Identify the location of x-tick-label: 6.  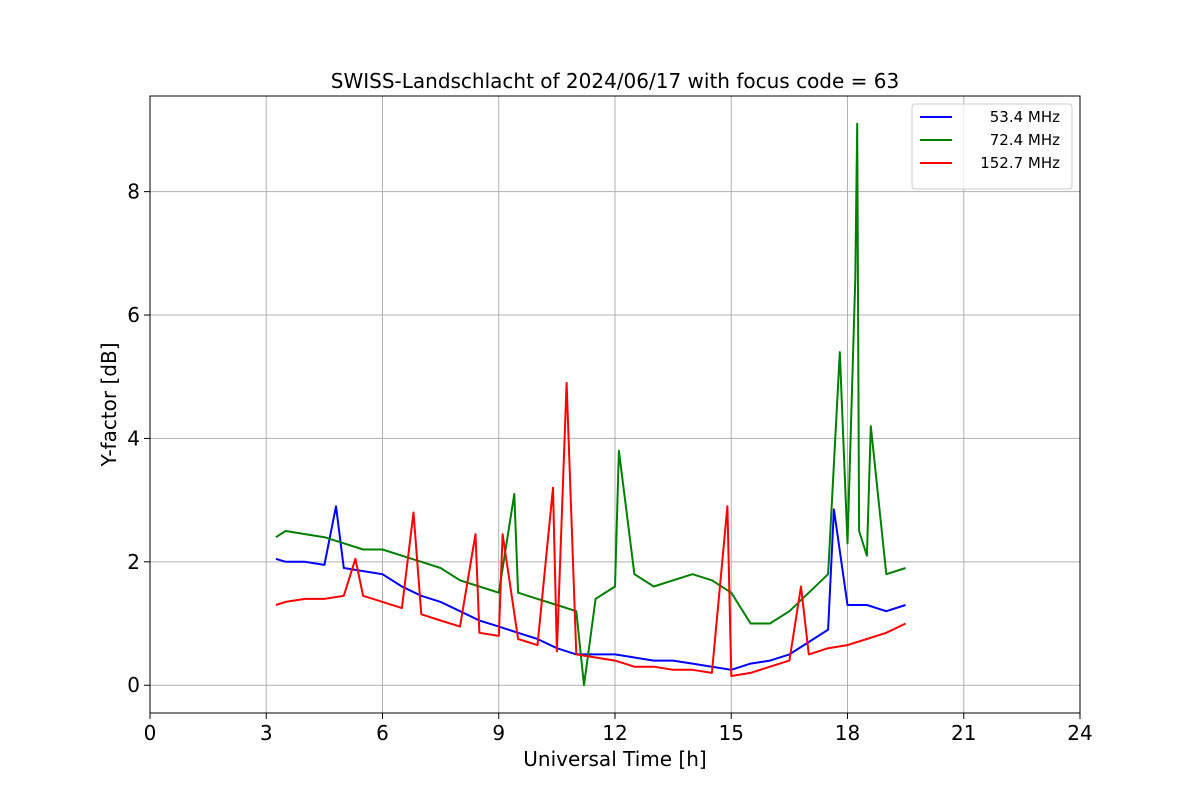
(382, 733).